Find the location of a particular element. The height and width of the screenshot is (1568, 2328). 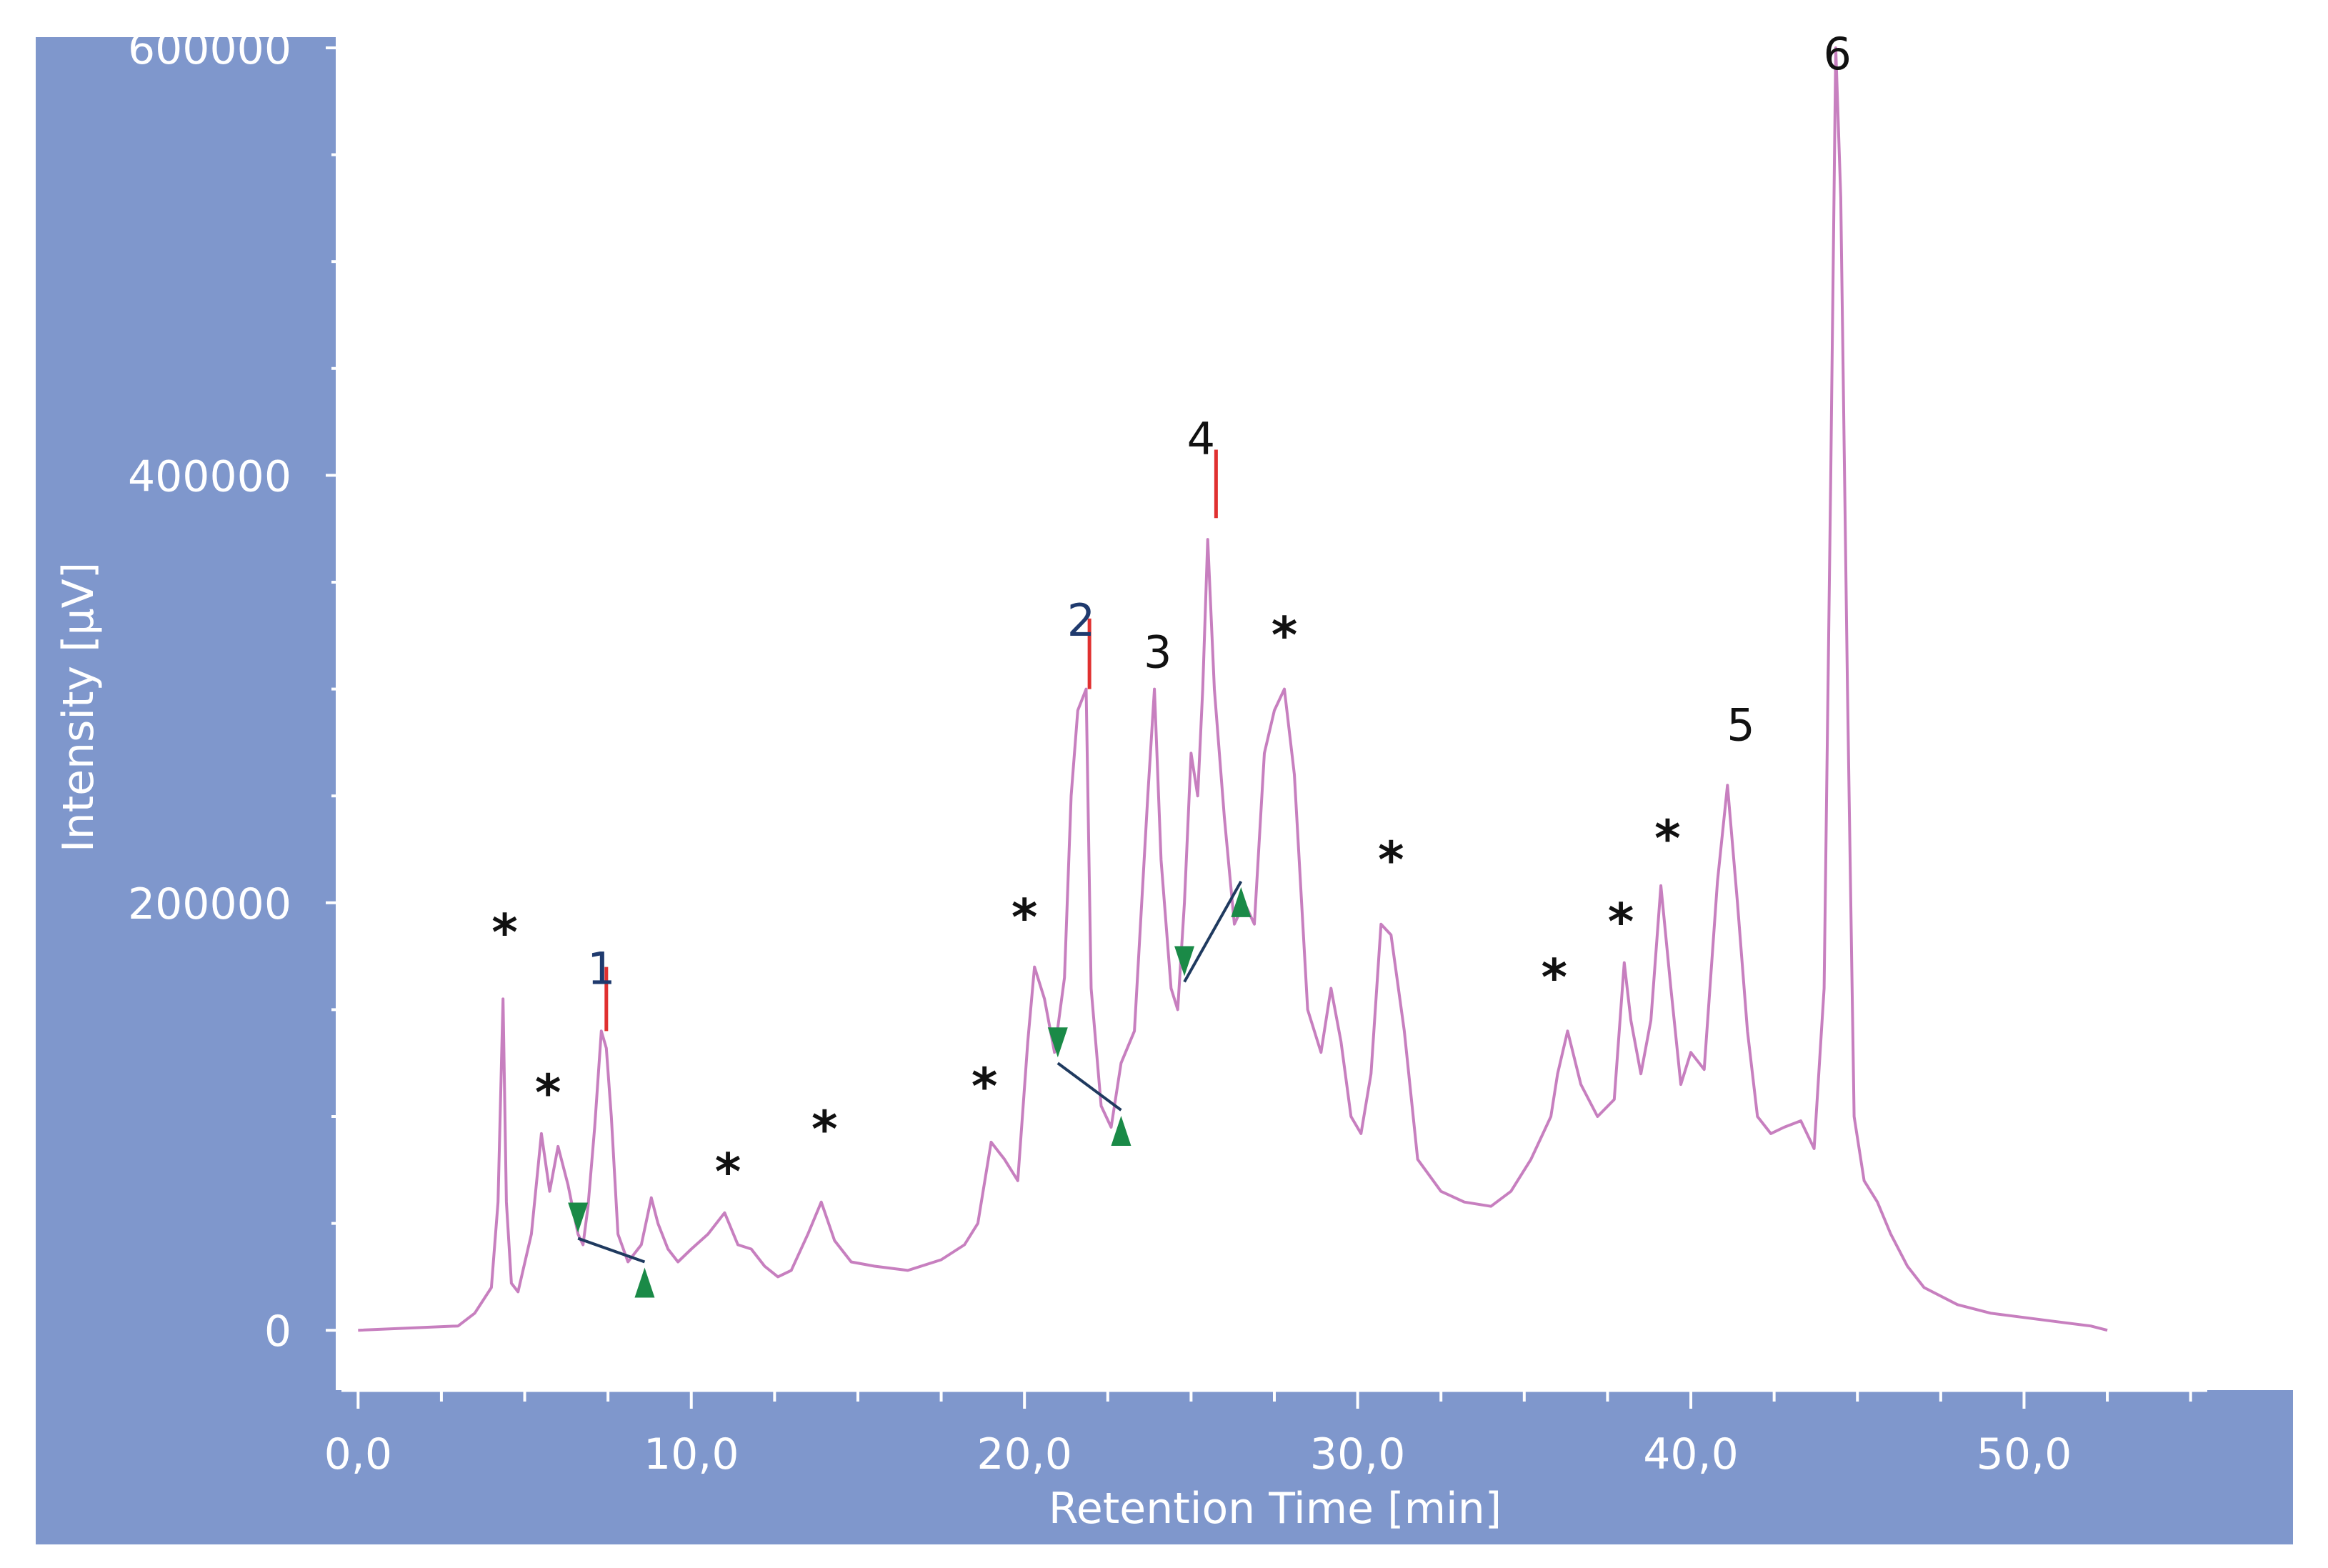

y-tick-label: 600000 is located at coordinates (209, 49).